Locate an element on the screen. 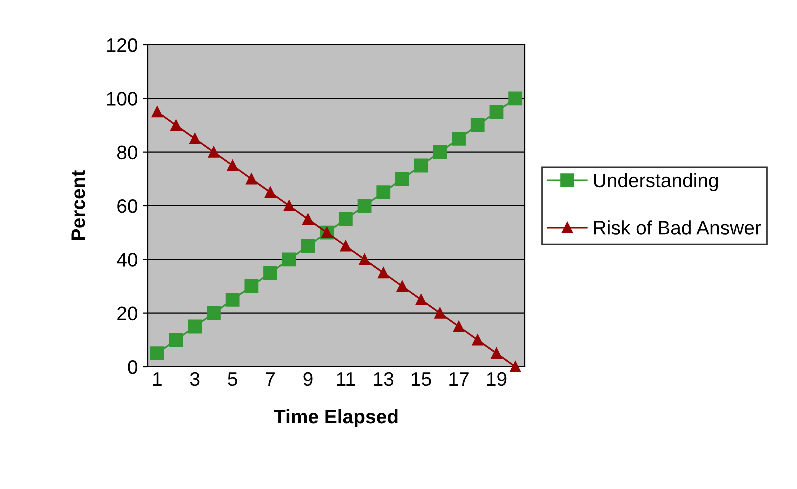  x-tick-label: 1 is located at coordinates (158, 379).